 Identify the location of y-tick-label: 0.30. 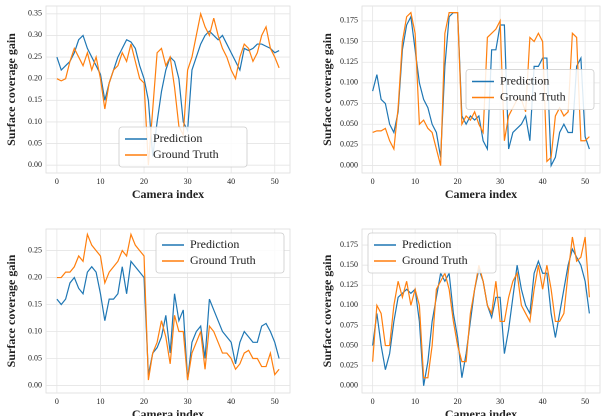
(35, 34).